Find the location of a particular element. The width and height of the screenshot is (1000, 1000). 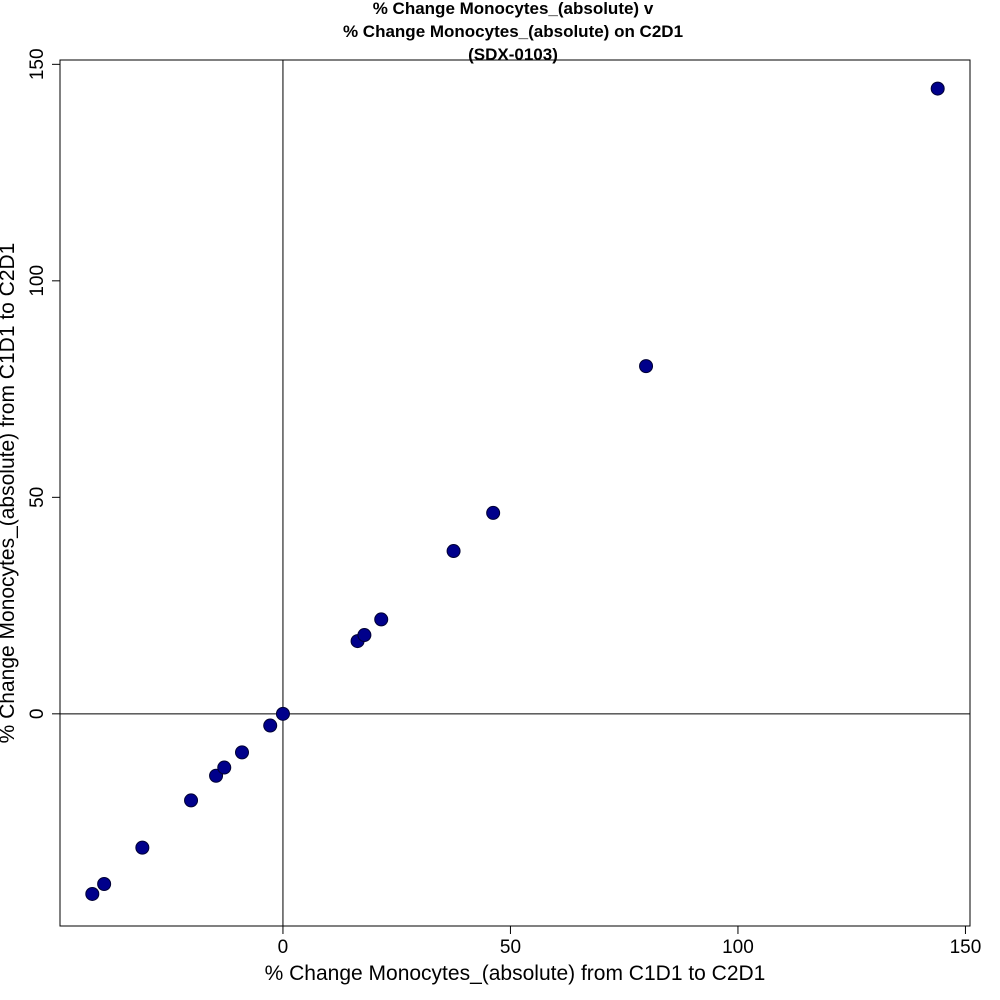

chart-title-line-3: (SDX-0103) is located at coordinates (513, 54).